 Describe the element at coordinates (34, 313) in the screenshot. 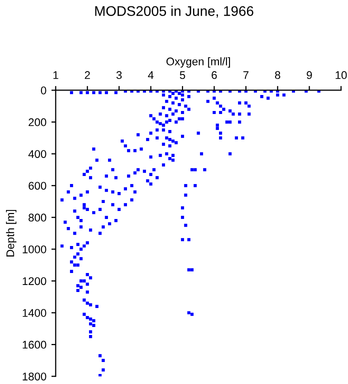

I see `y-tick-label: 1400` at that location.